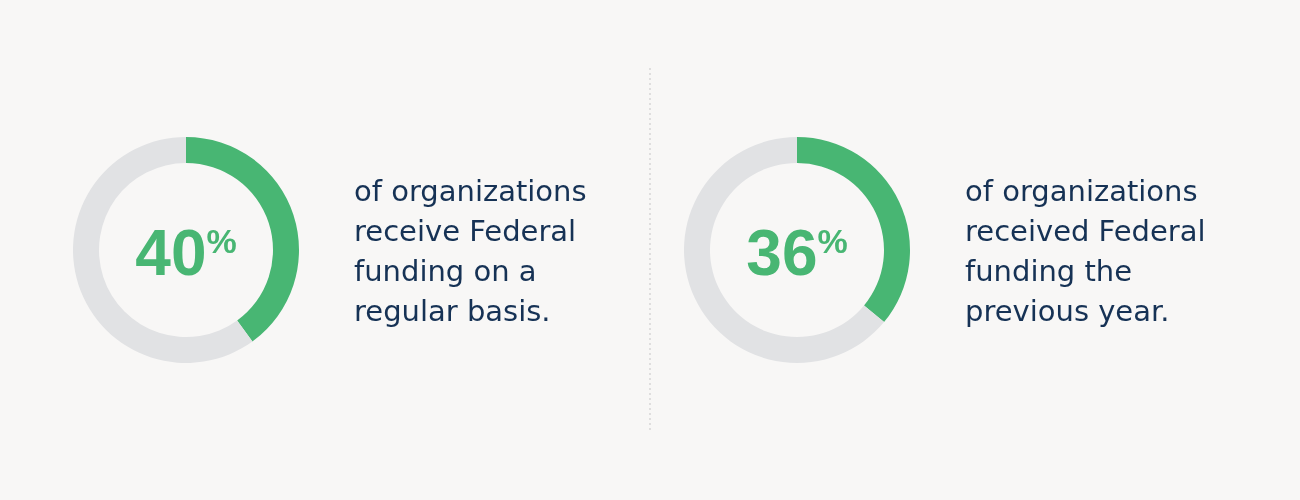 The width and height of the screenshot is (1300, 500). I want to click on text: of organizations received Federal funding the previous year., so click(1085, 251).